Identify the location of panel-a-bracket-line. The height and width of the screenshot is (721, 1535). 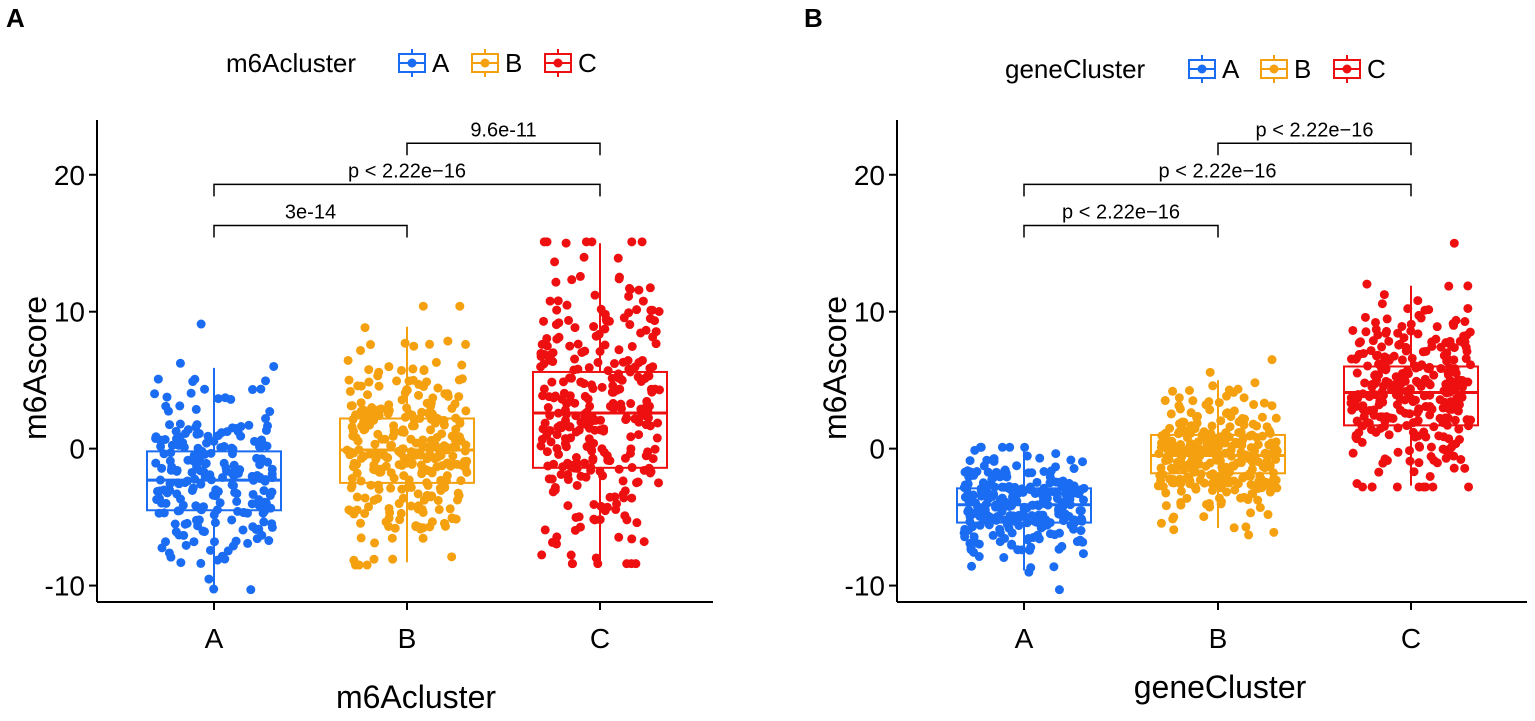
(503, 149).